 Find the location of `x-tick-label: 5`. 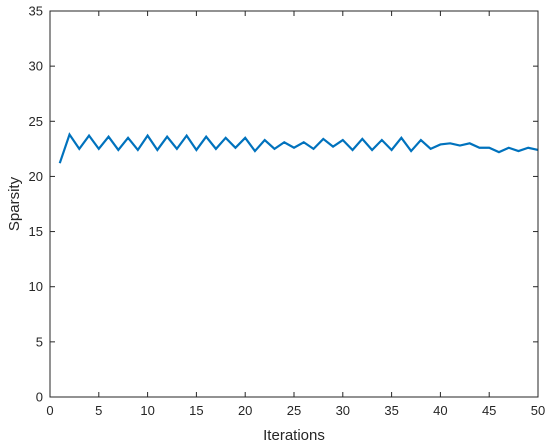

x-tick-label: 5 is located at coordinates (98, 410).